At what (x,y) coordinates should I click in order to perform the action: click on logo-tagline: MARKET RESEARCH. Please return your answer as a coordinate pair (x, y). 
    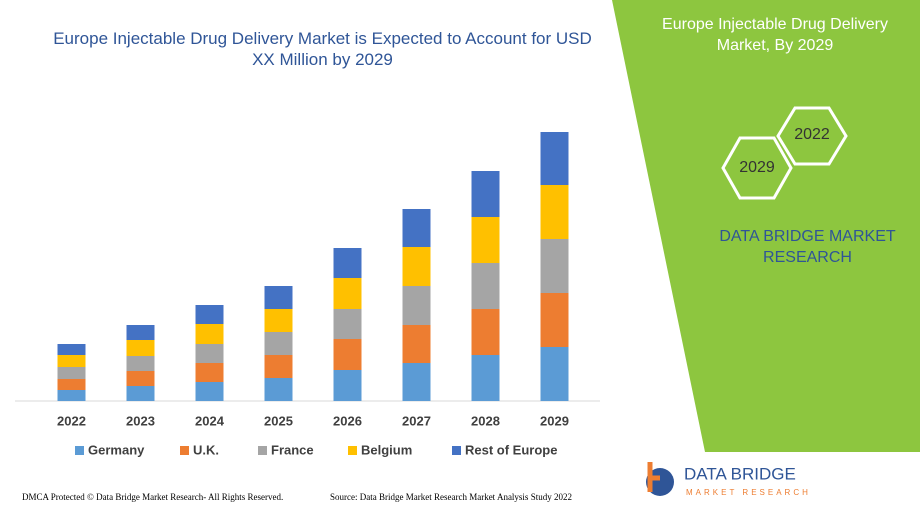
    Looking at the image, I should click on (748, 492).